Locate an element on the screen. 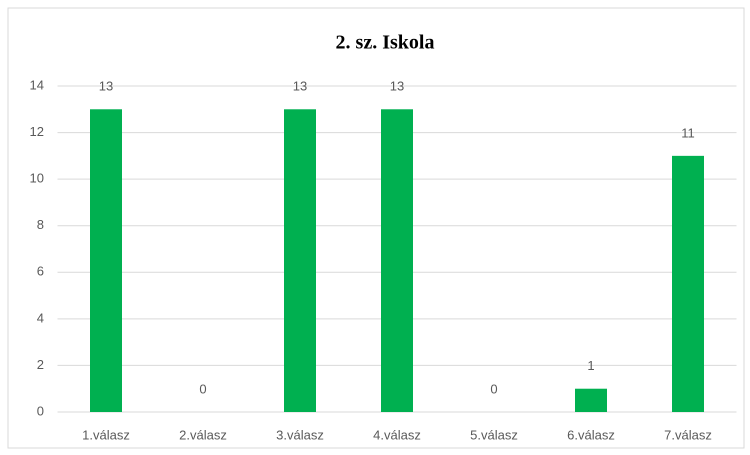 The image size is (750, 455). x-tick-label: 5.válasz is located at coordinates (494, 434).